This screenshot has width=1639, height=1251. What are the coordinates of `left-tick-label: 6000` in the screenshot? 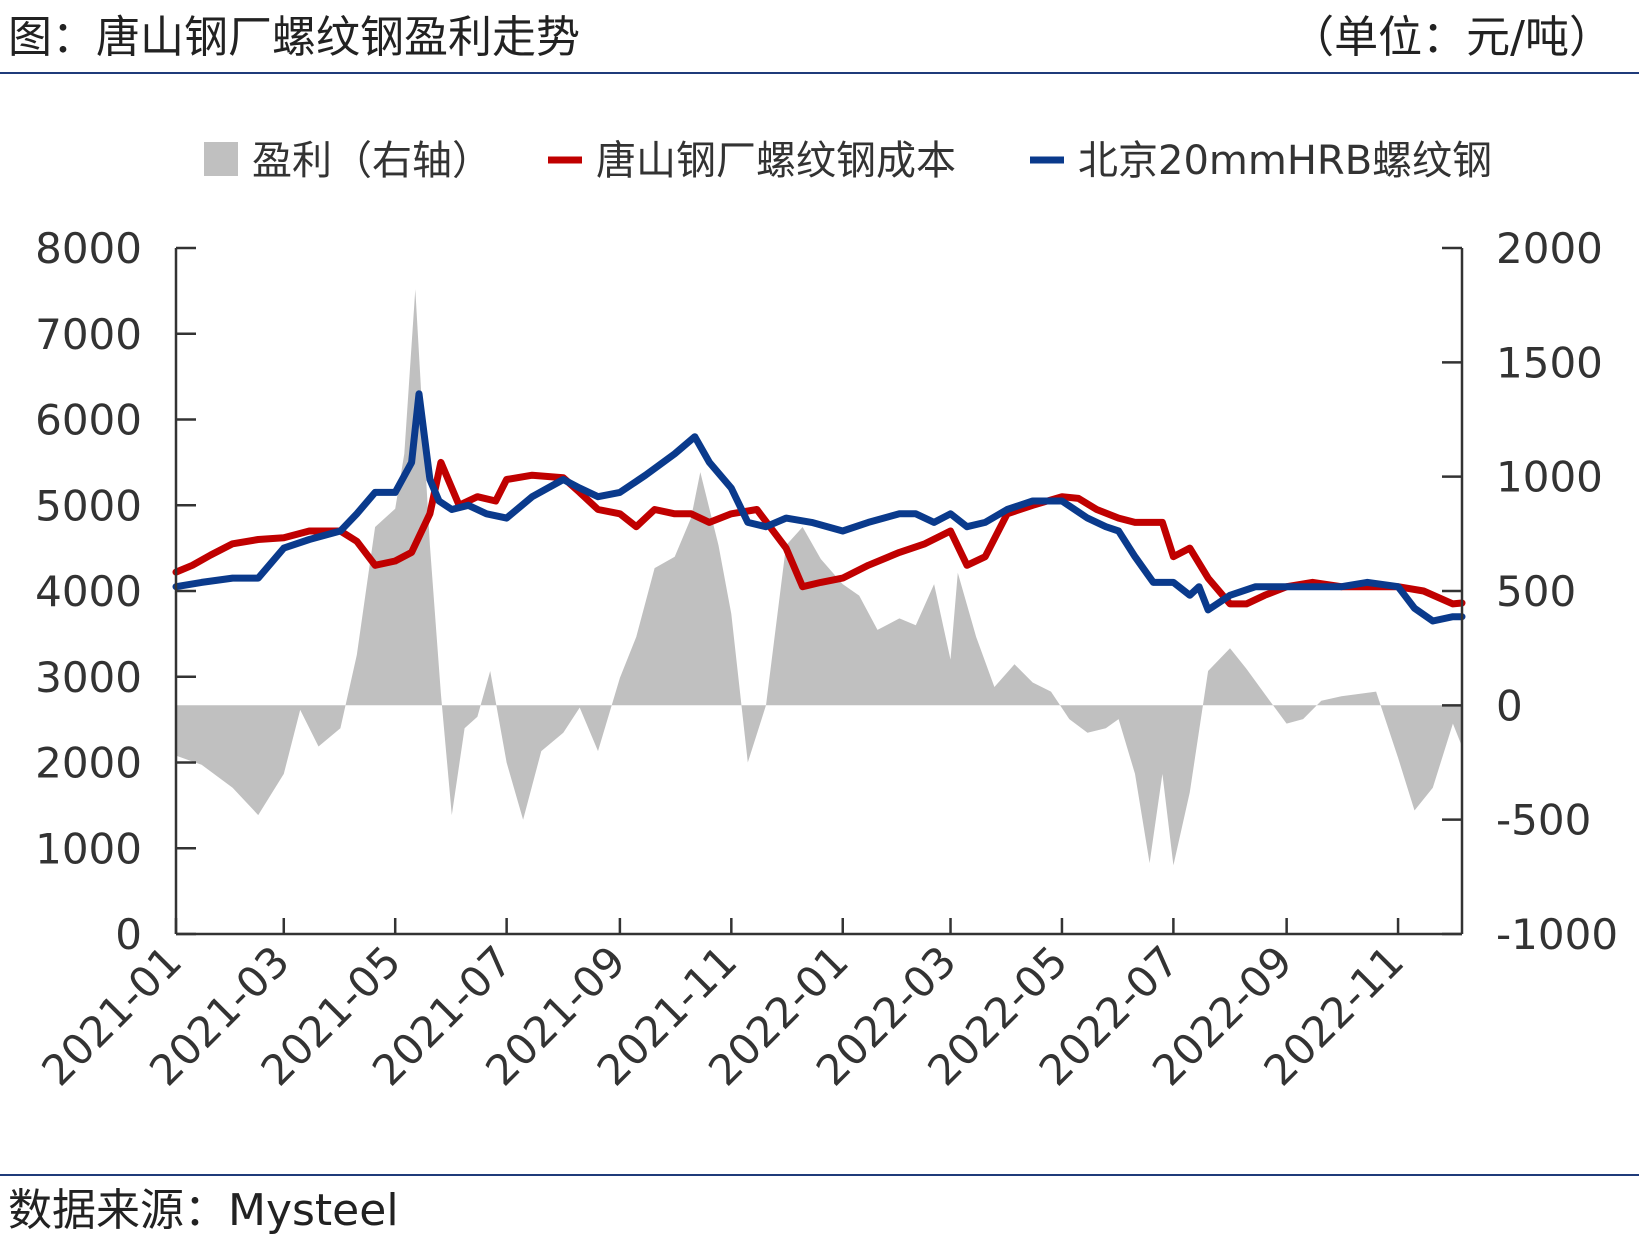 It's located at (88, 420).